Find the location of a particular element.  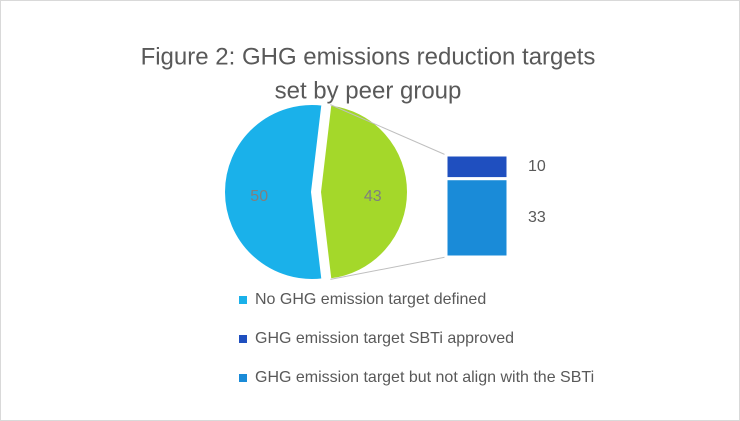

legend-label: GHG emission target SBTi approved is located at coordinates (384, 338).